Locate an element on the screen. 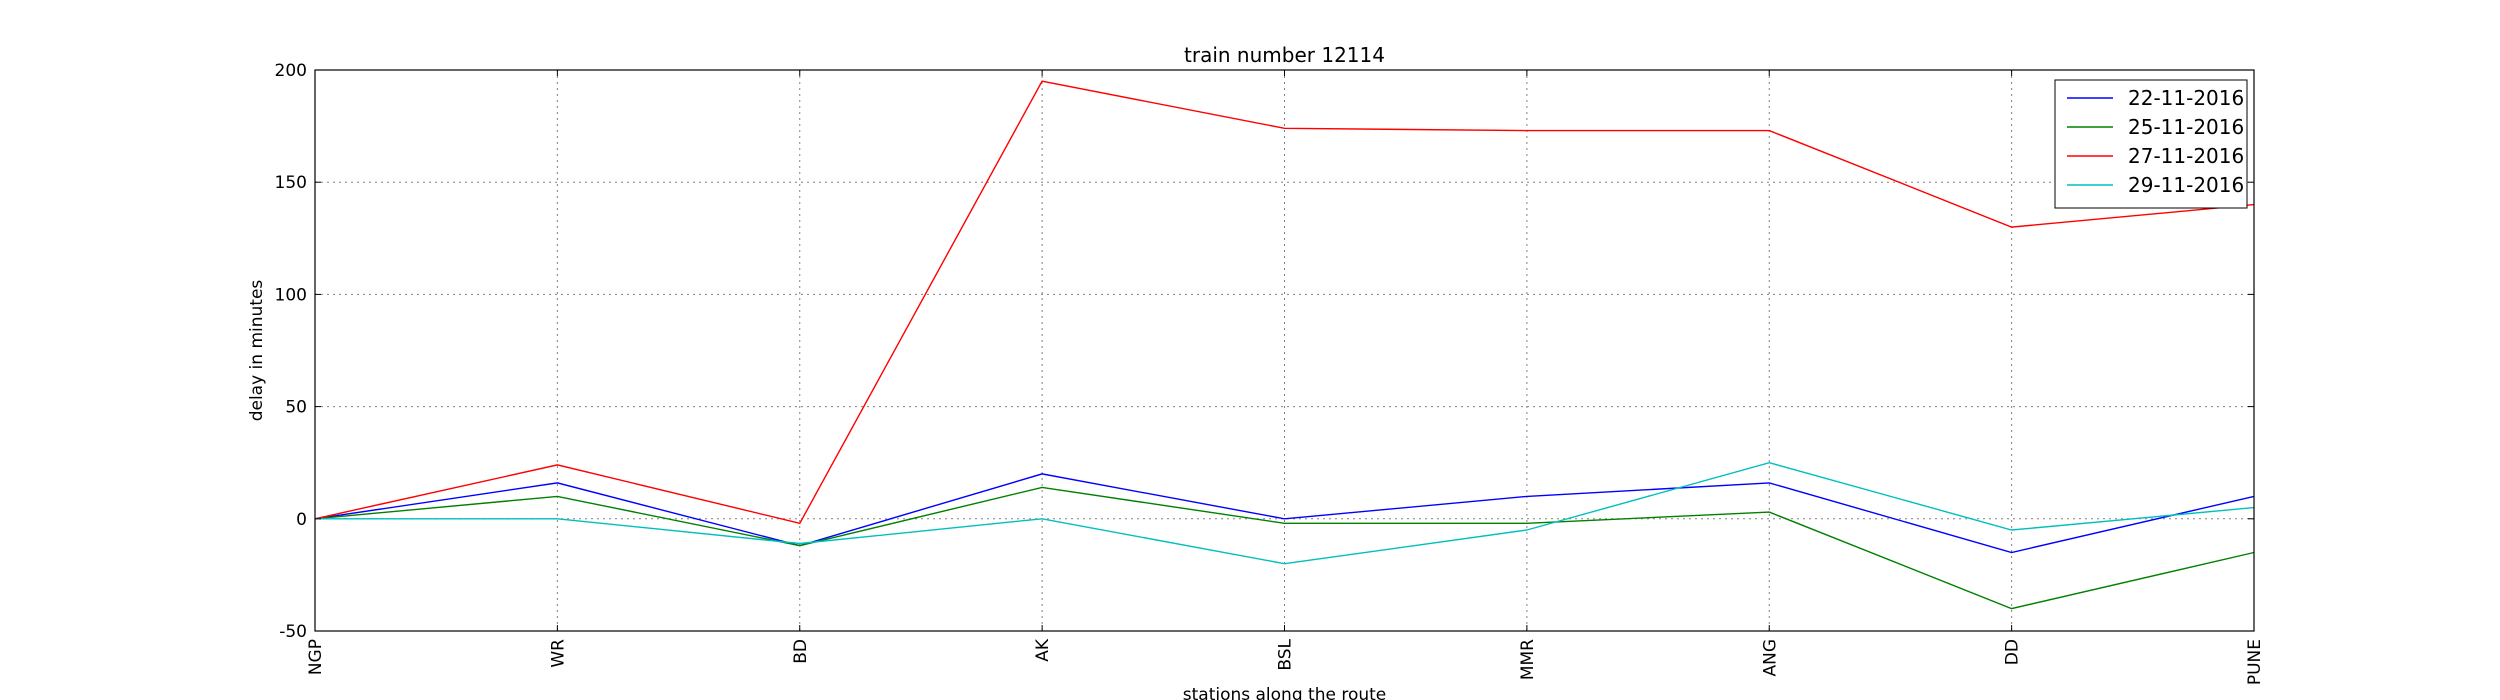 The width and height of the screenshot is (2500, 700). series-line-22-11-2016 is located at coordinates (1284, 513).